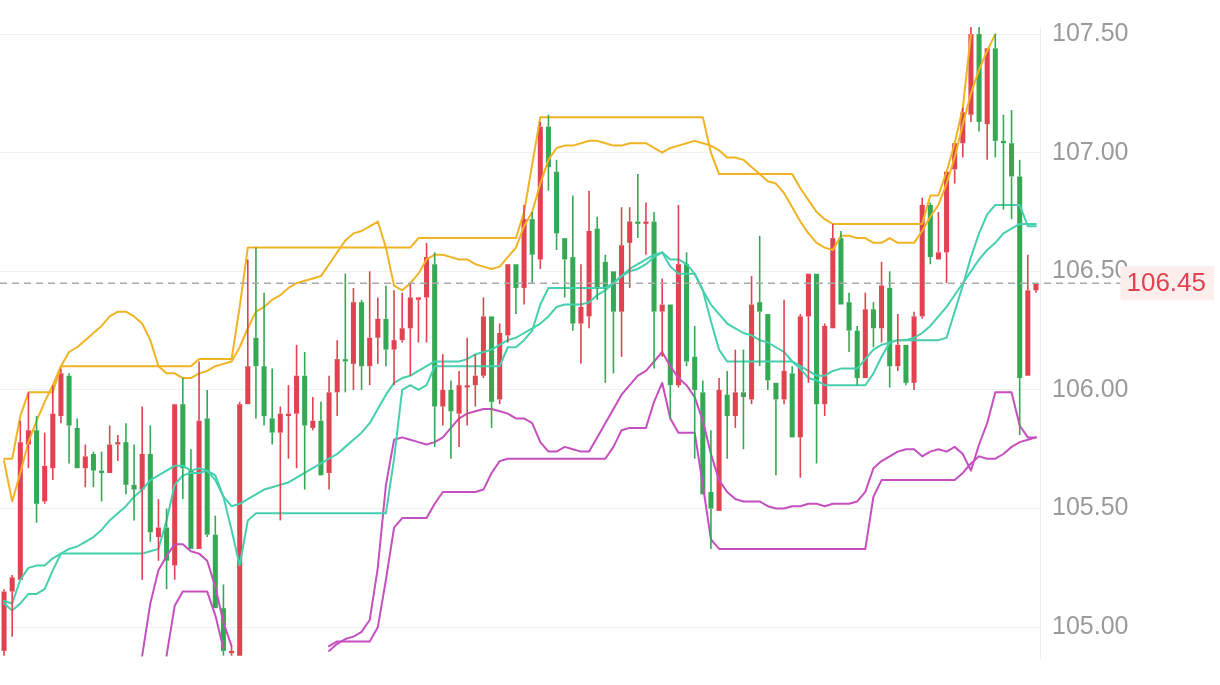 The image size is (1220, 685). I want to click on y-tick-label: 106.00, so click(1090, 387).